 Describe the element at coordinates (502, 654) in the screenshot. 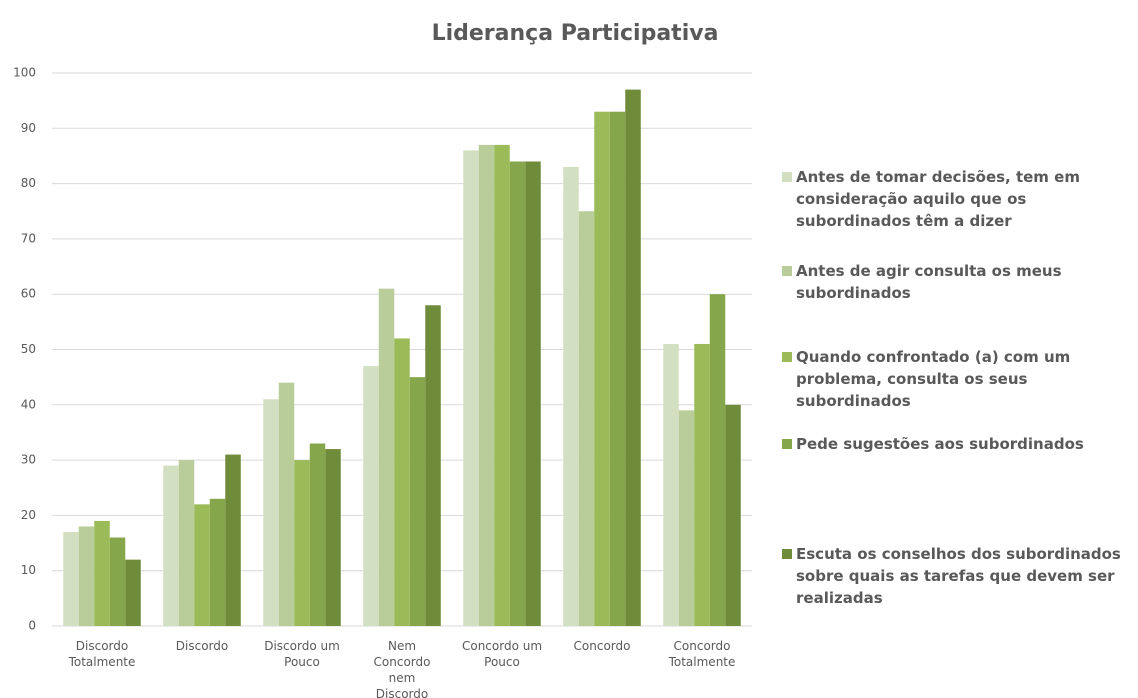

I see `x-tick-label: Concordo um Pouco` at that location.